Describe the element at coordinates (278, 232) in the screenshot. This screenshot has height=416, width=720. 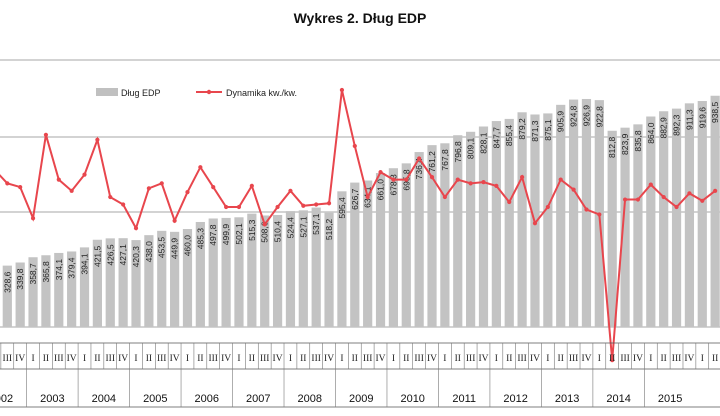
I see `bar-value-label: 510,4` at that location.